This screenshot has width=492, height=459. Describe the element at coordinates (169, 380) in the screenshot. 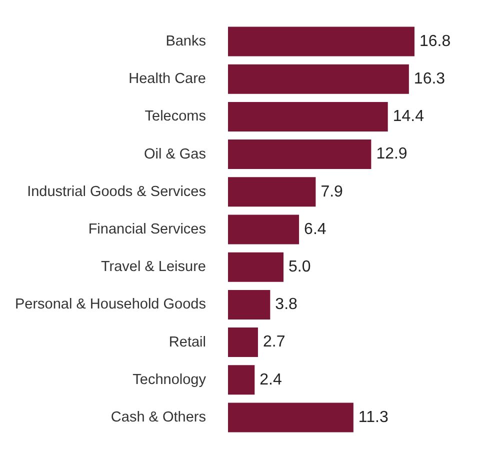

I see `y-tick-label: Technology` at that location.